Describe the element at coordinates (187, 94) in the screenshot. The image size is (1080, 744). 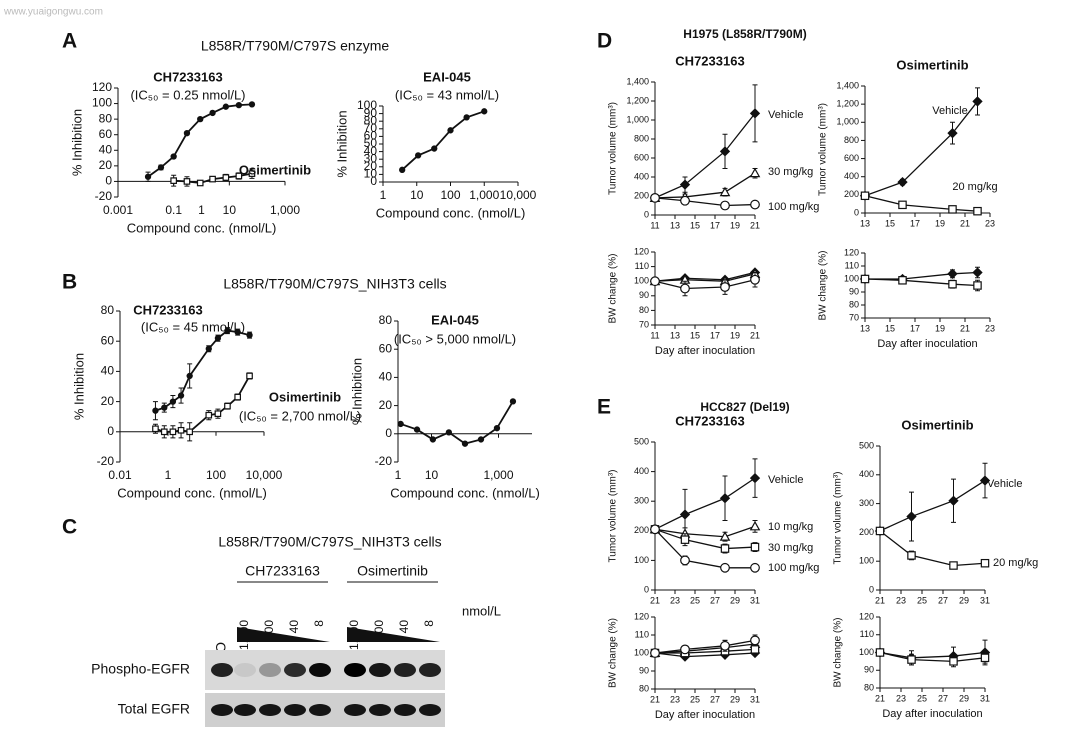
I see `ic50-label: (IC₅₀ = 0.25 nmol/L)` at that location.